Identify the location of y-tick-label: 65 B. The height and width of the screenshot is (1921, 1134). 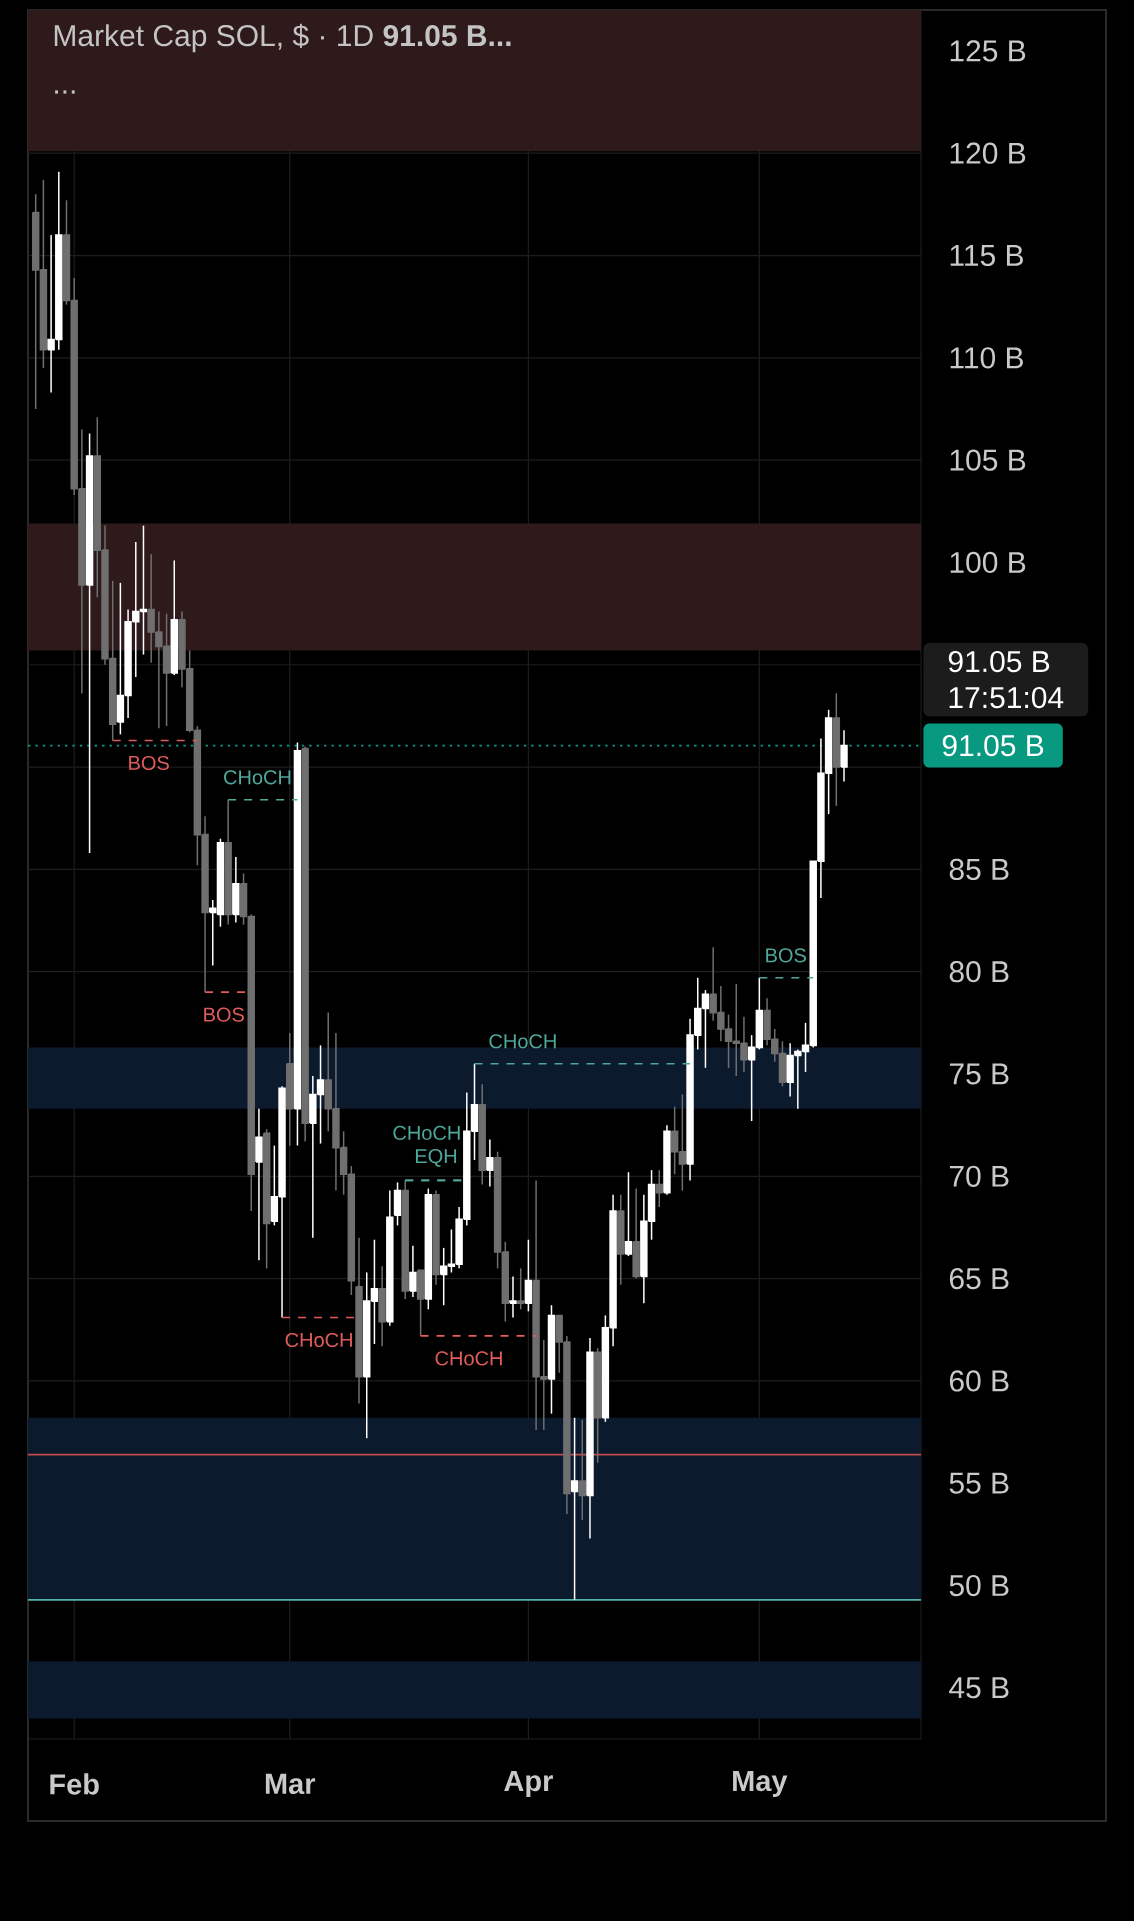
(979, 1278).